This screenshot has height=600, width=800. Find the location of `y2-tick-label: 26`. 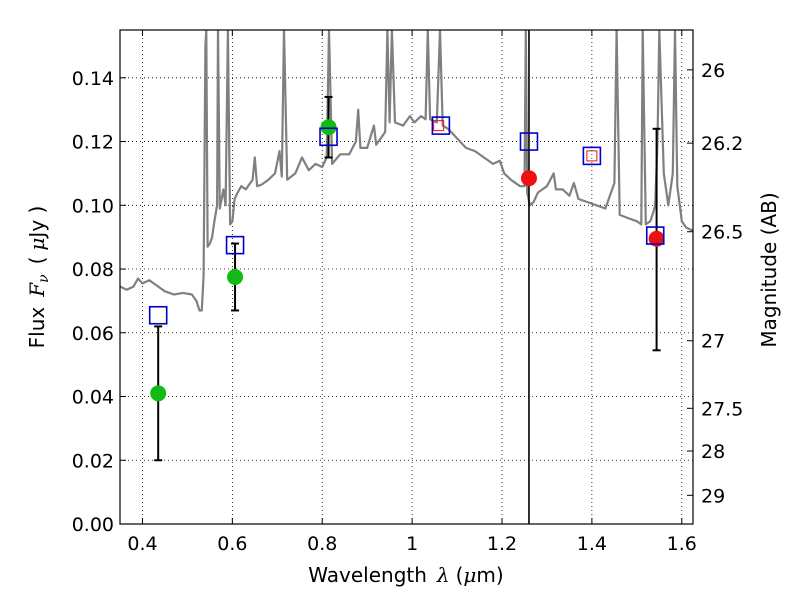

y2-tick-label: 26 is located at coordinates (713, 71).